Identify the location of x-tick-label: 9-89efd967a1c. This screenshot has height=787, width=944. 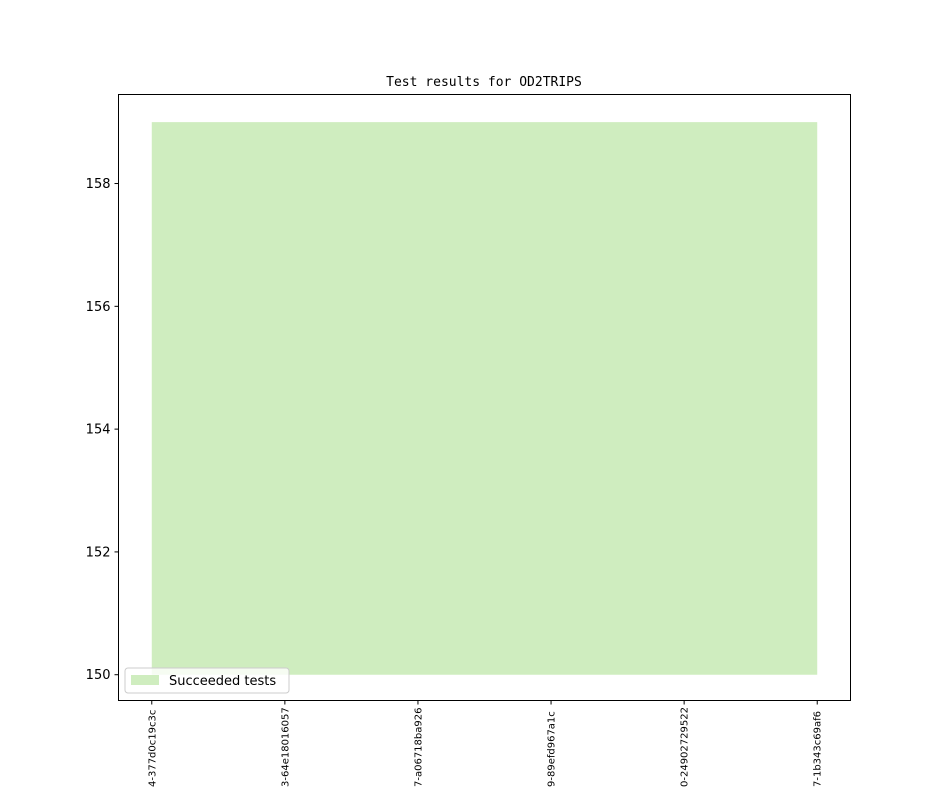
(552, 749).